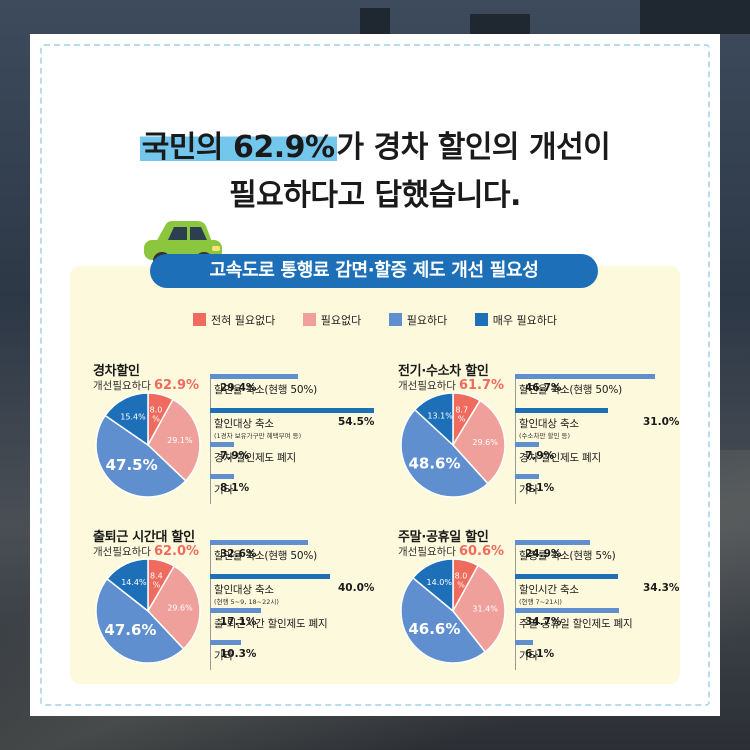 Image resolution: width=750 pixels, height=750 pixels. What do you see at coordinates (543, 554) in the screenshot?
I see `bar-value: 24.9%` at bounding box center [543, 554].